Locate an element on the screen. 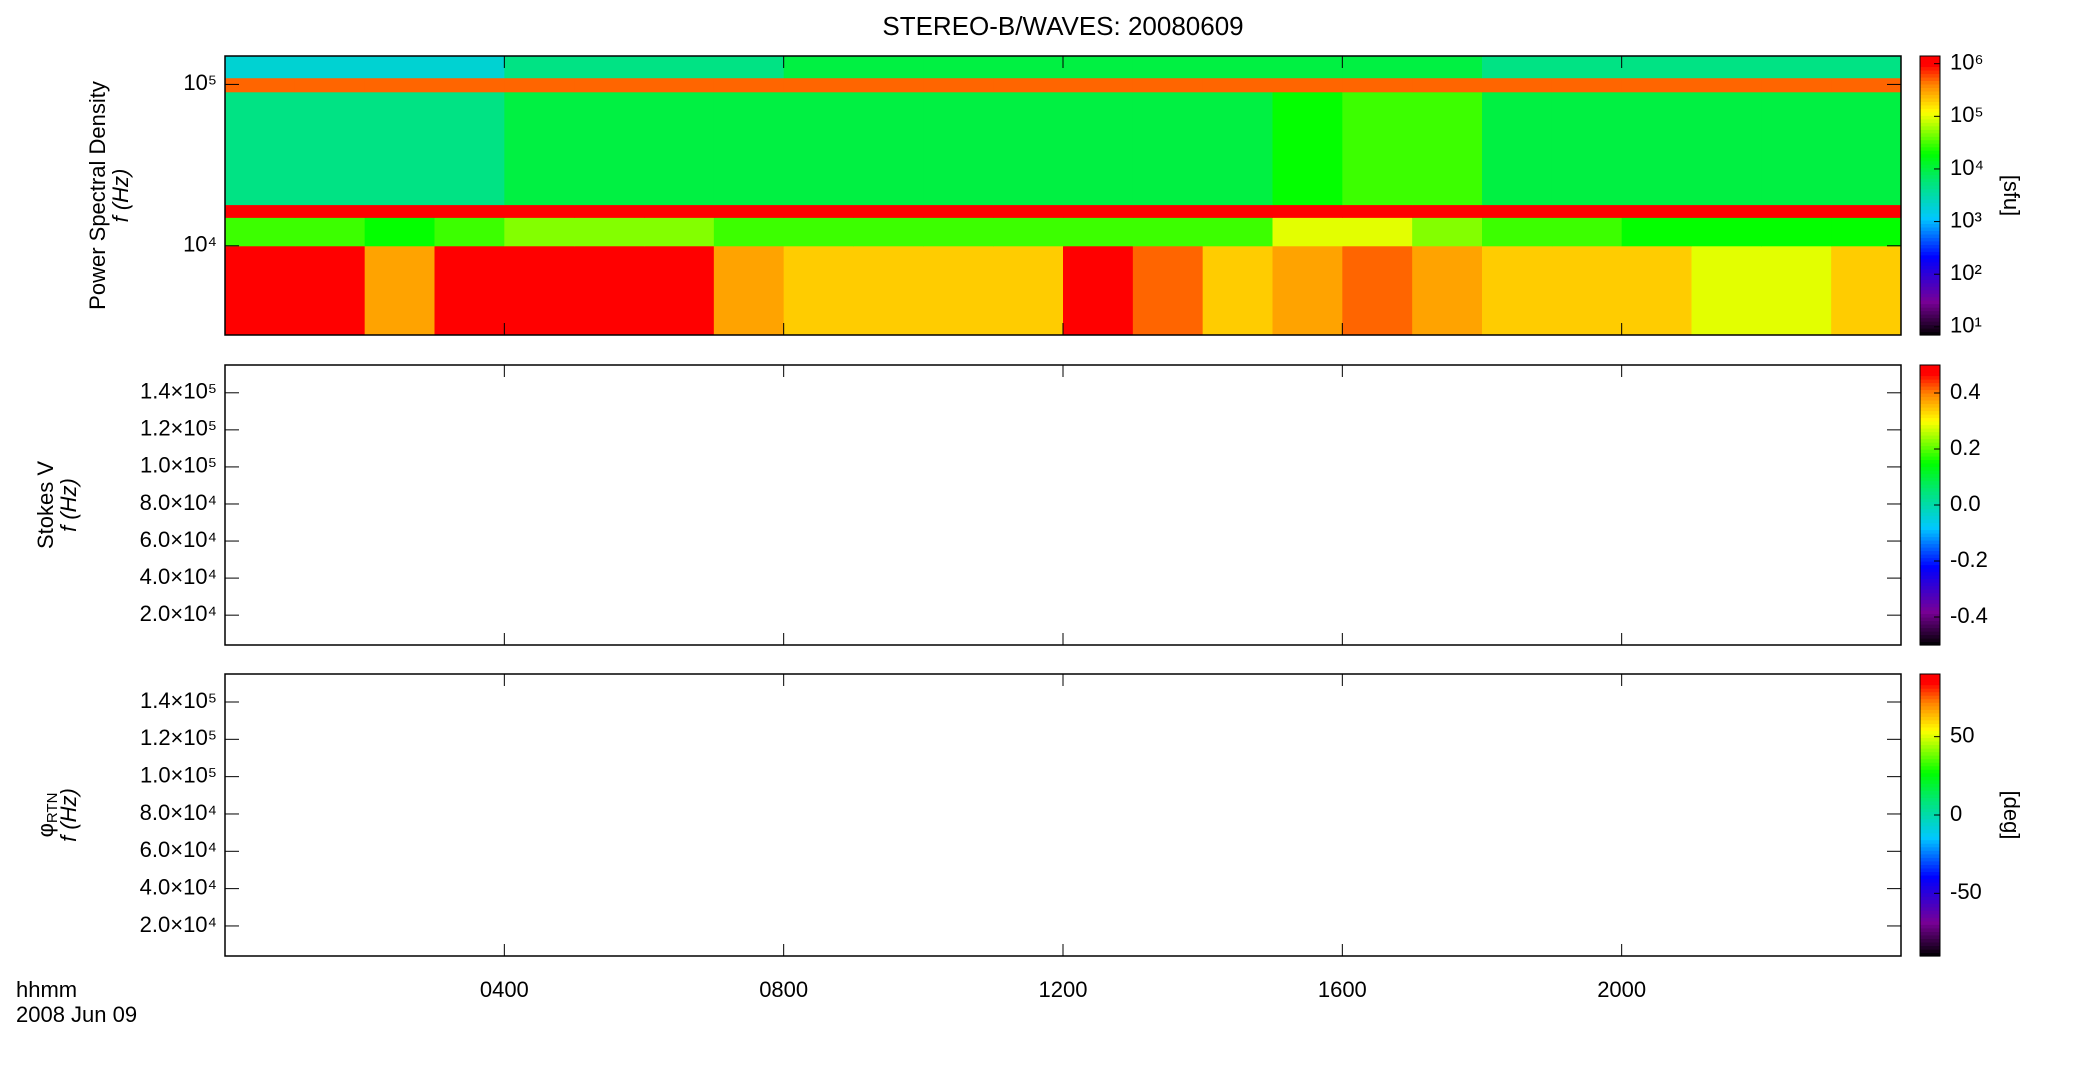 The image size is (2096, 1080). y-axis-label-text: Stokes V is located at coordinates (45, 505).